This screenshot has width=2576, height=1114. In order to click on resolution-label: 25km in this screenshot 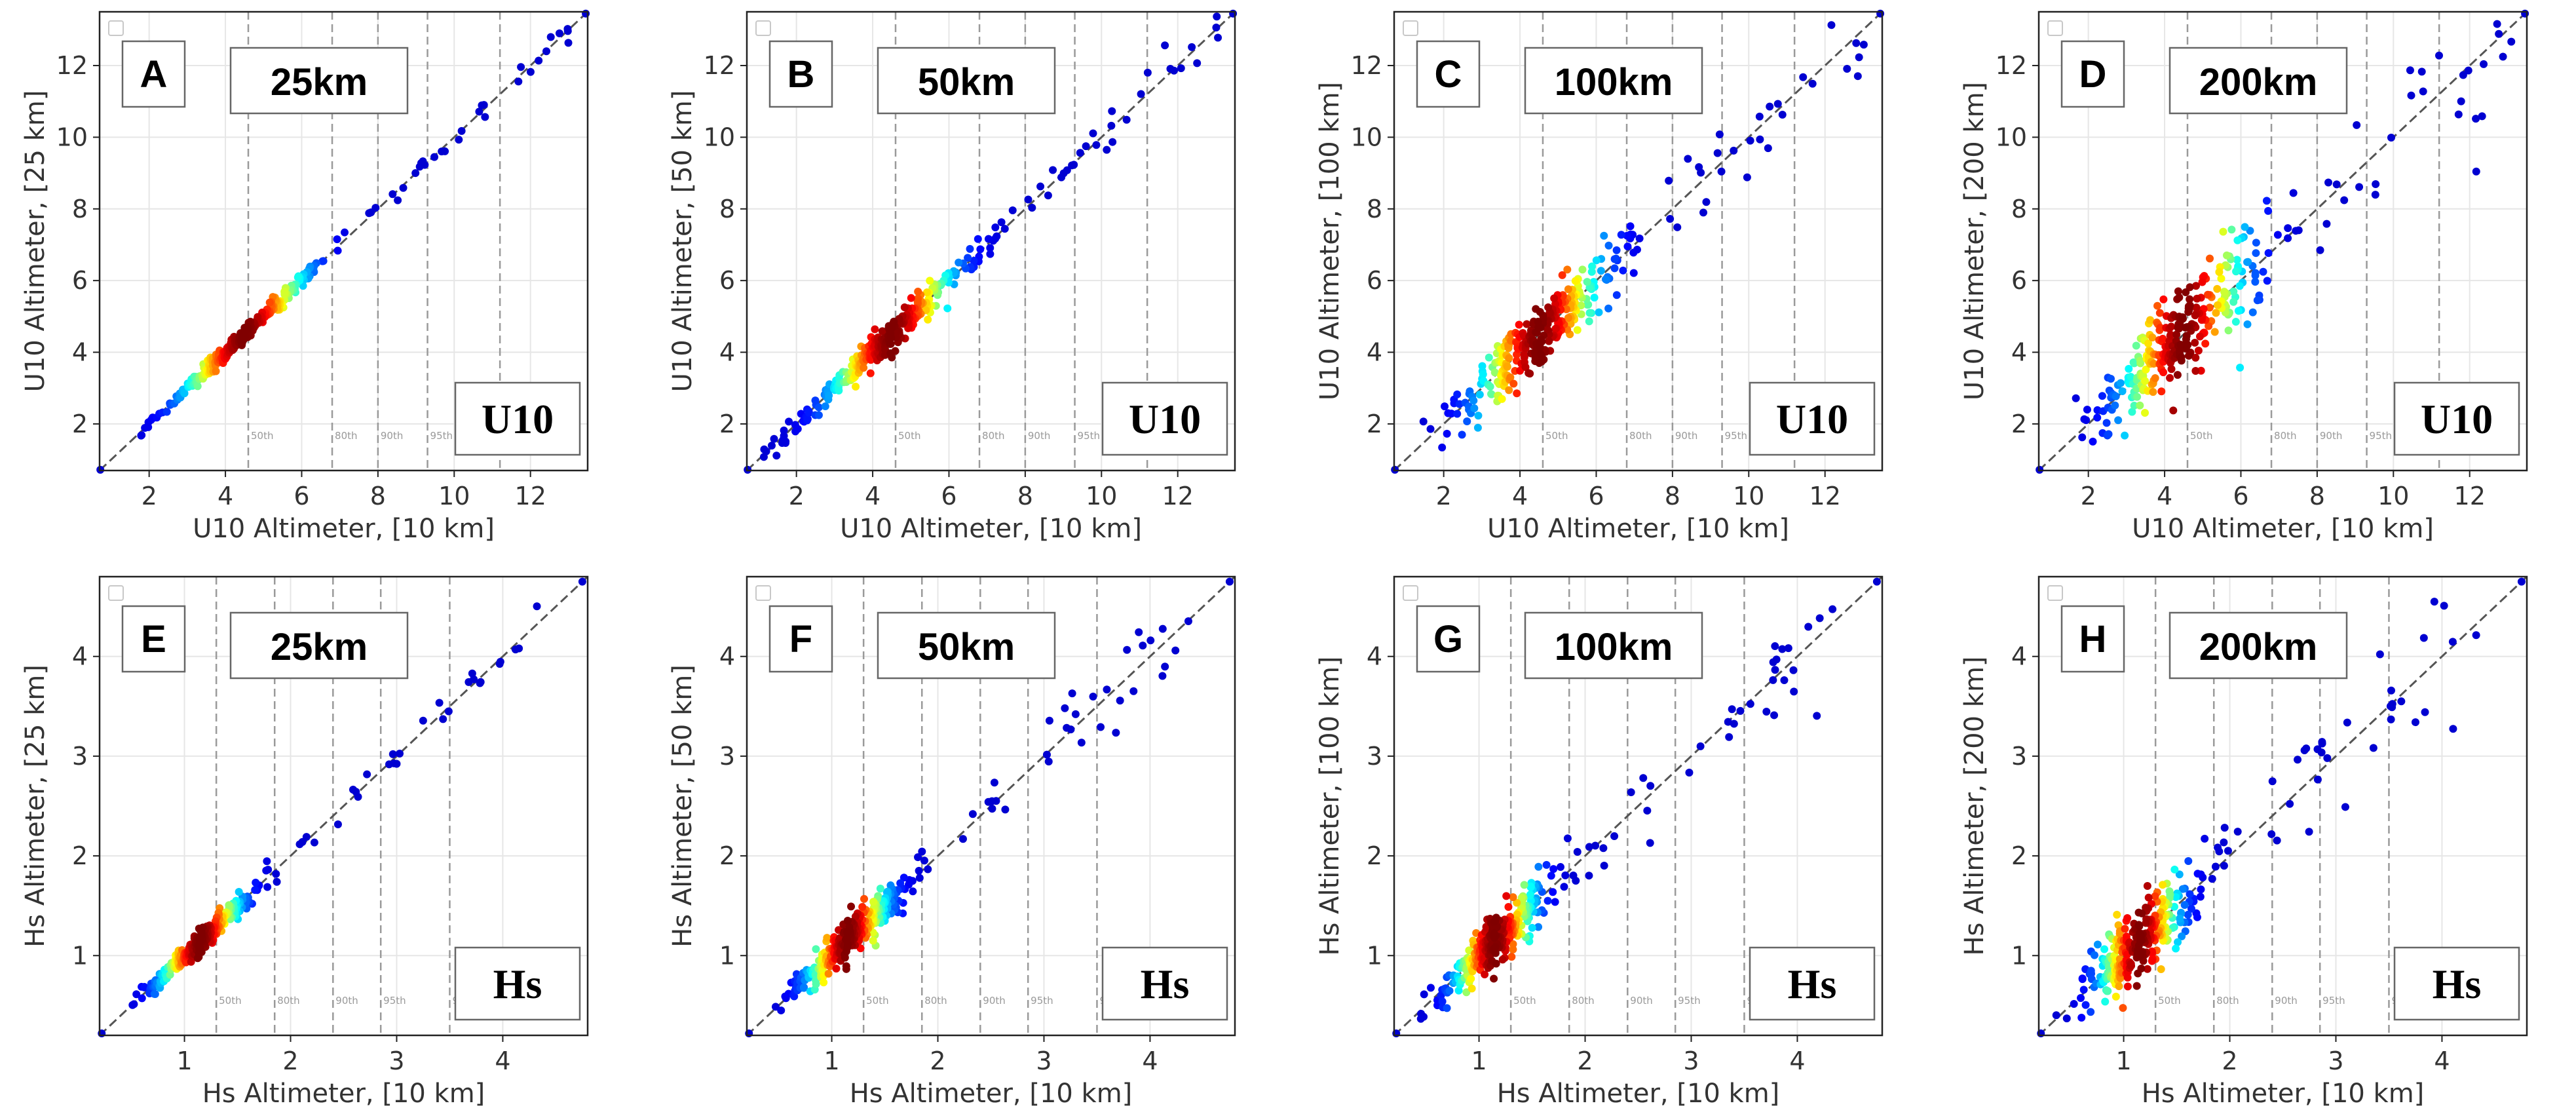, I will do `click(319, 647)`.